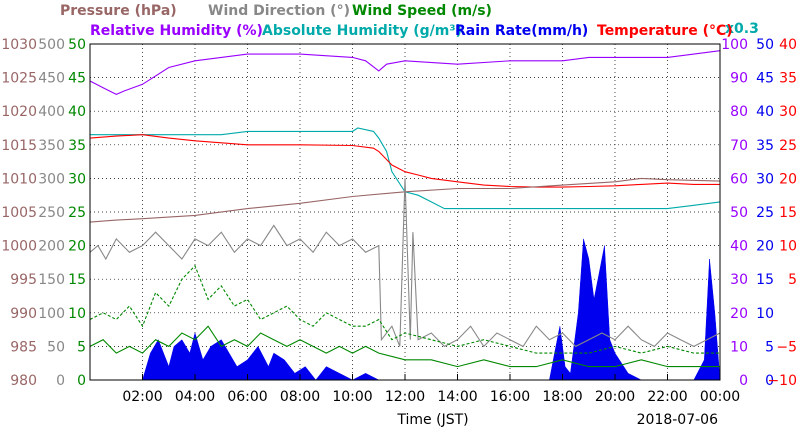 Image resolution: width=800 pixels, height=434 pixels. Describe the element at coordinates (19, 79) in the screenshot. I see `tick-label: 1025` at that location.